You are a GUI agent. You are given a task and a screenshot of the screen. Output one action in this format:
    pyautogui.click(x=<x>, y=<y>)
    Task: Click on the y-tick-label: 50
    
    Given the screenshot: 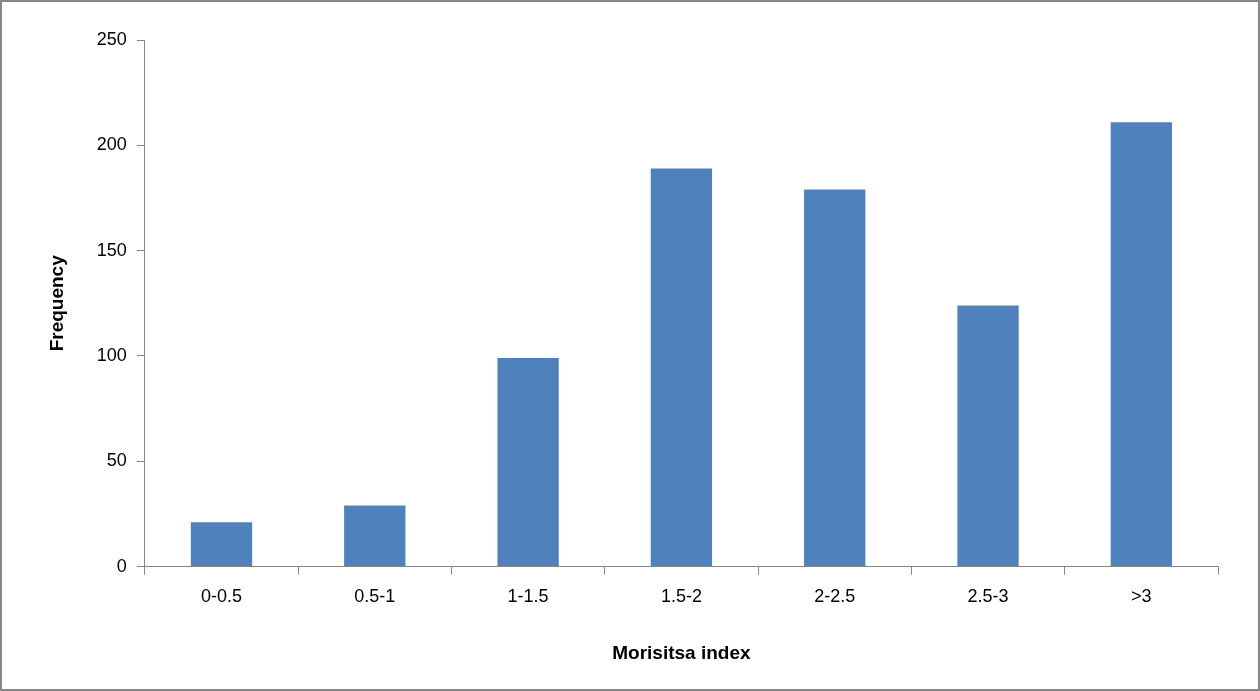 What is the action you would take?
    pyautogui.click(x=116, y=460)
    